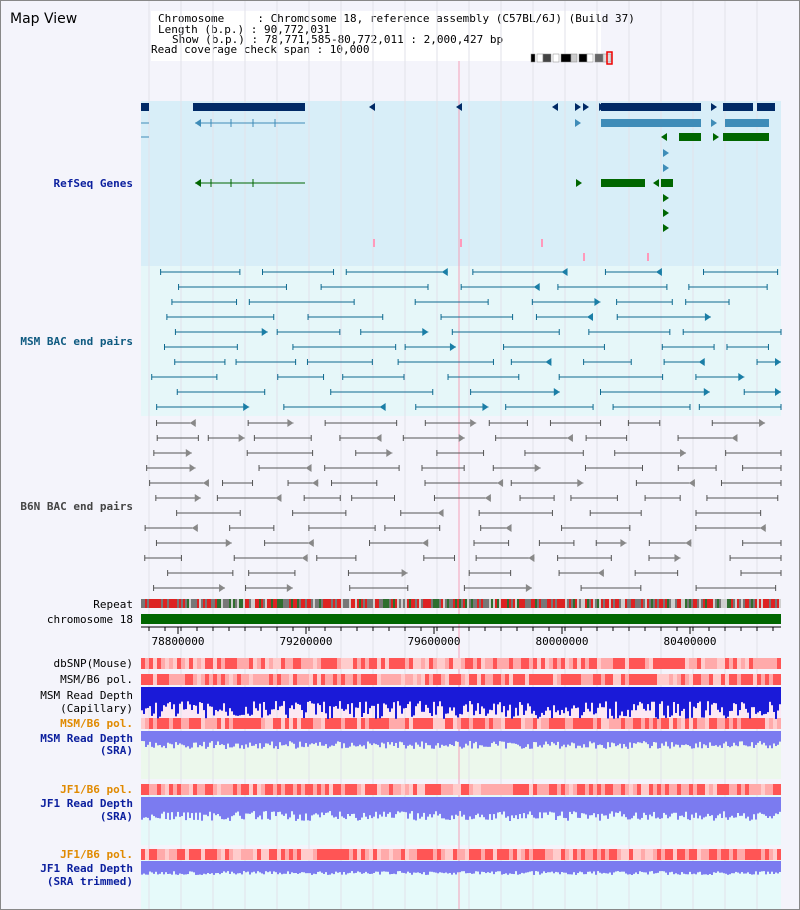 The width and height of the screenshot is (800, 910). I want to click on track-label-jf1-depth-trim: JF1 Read Depth, so click(86, 868).